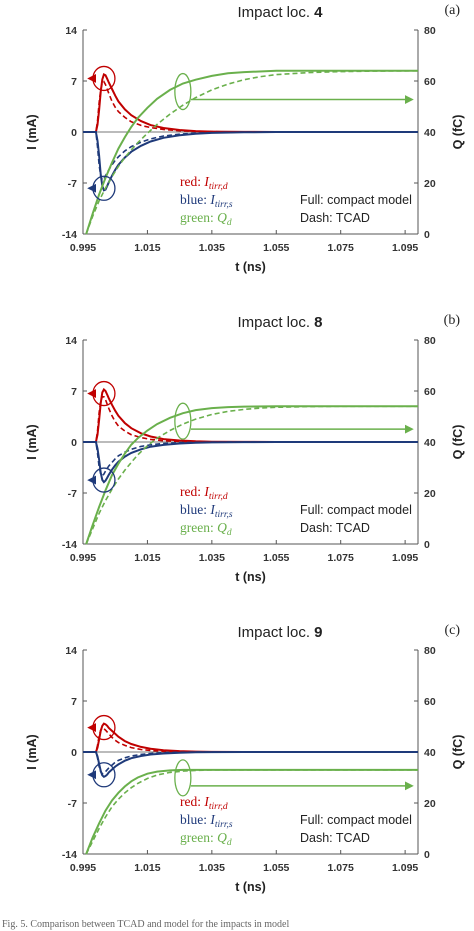 This screenshot has height=931, width=474. I want to click on legend-red-symbol: I, so click(206, 801).